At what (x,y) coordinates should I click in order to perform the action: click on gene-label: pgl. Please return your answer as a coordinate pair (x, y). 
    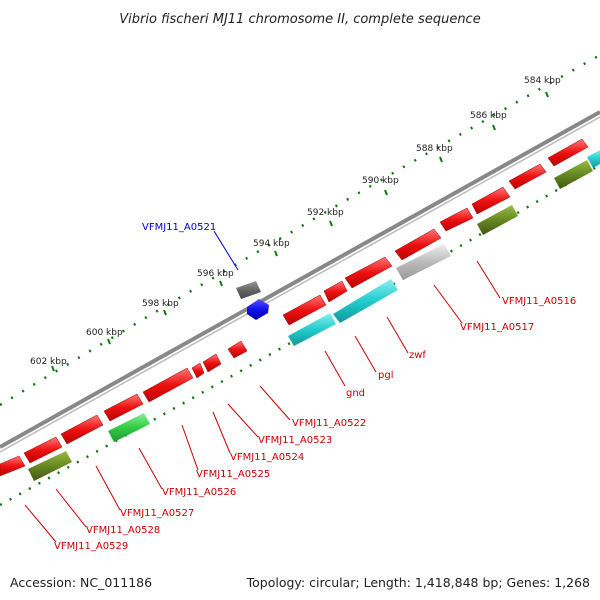
    Looking at the image, I should click on (385, 375).